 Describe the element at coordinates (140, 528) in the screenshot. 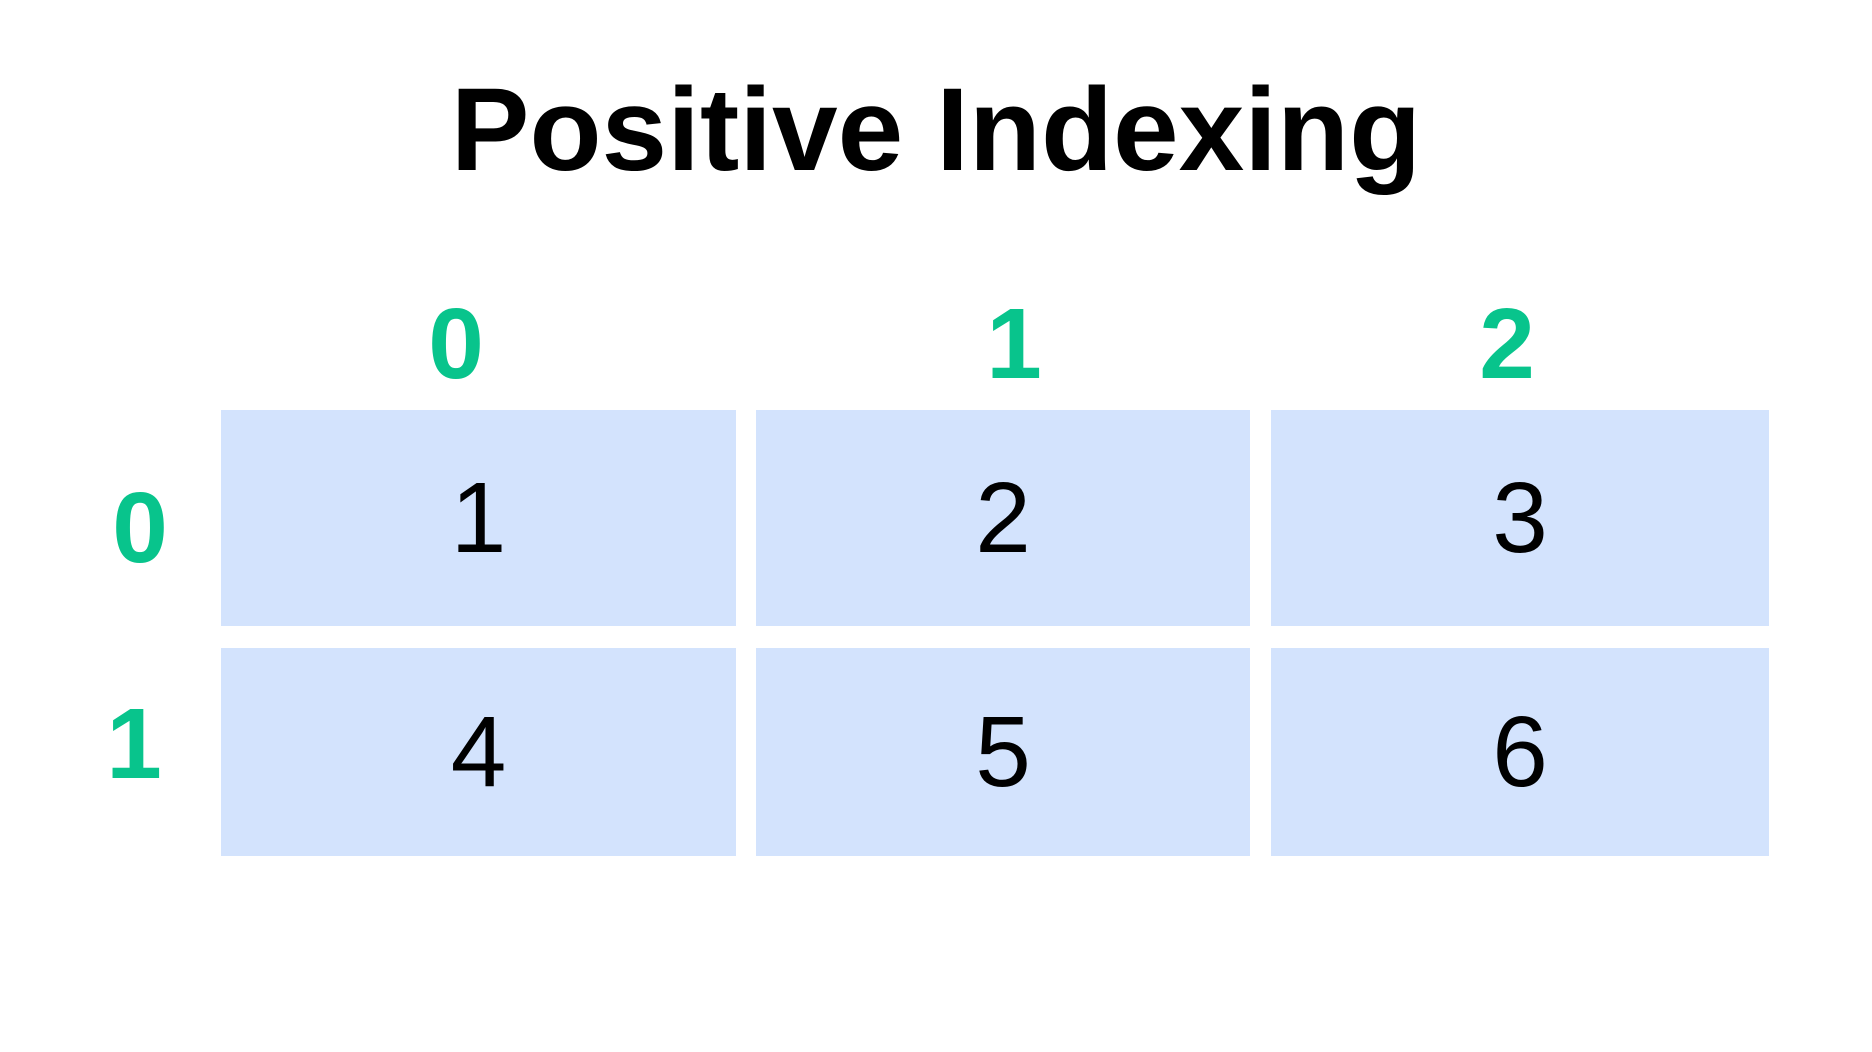

I see `row-index-0: 0` at that location.